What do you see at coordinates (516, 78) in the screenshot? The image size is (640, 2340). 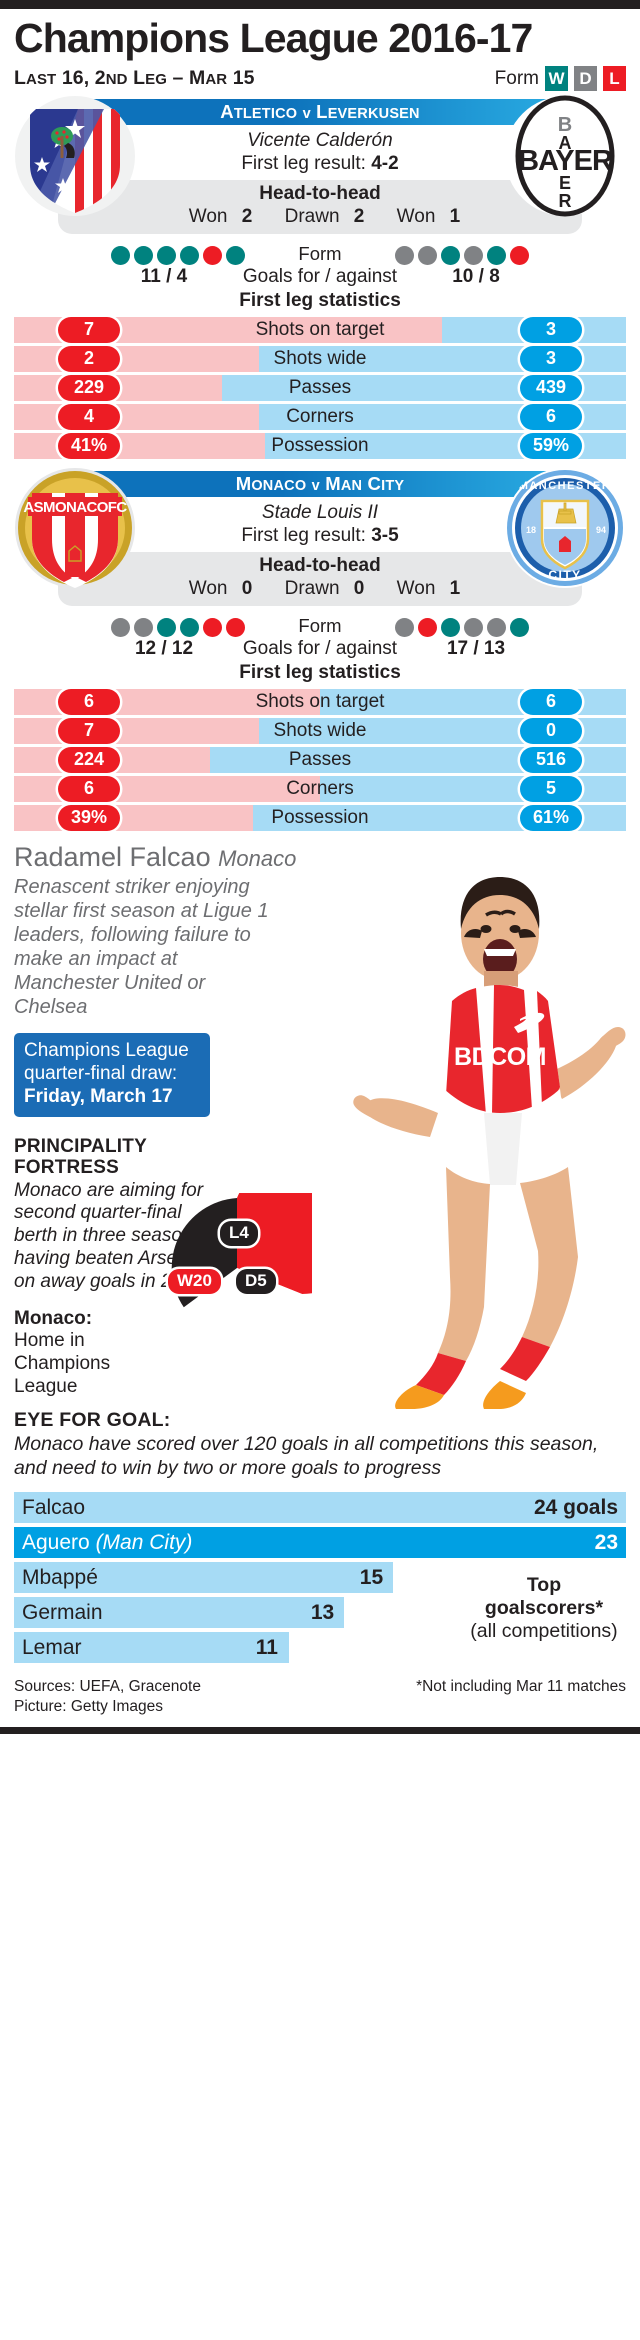 I see `form-key-label: Form` at bounding box center [516, 78].